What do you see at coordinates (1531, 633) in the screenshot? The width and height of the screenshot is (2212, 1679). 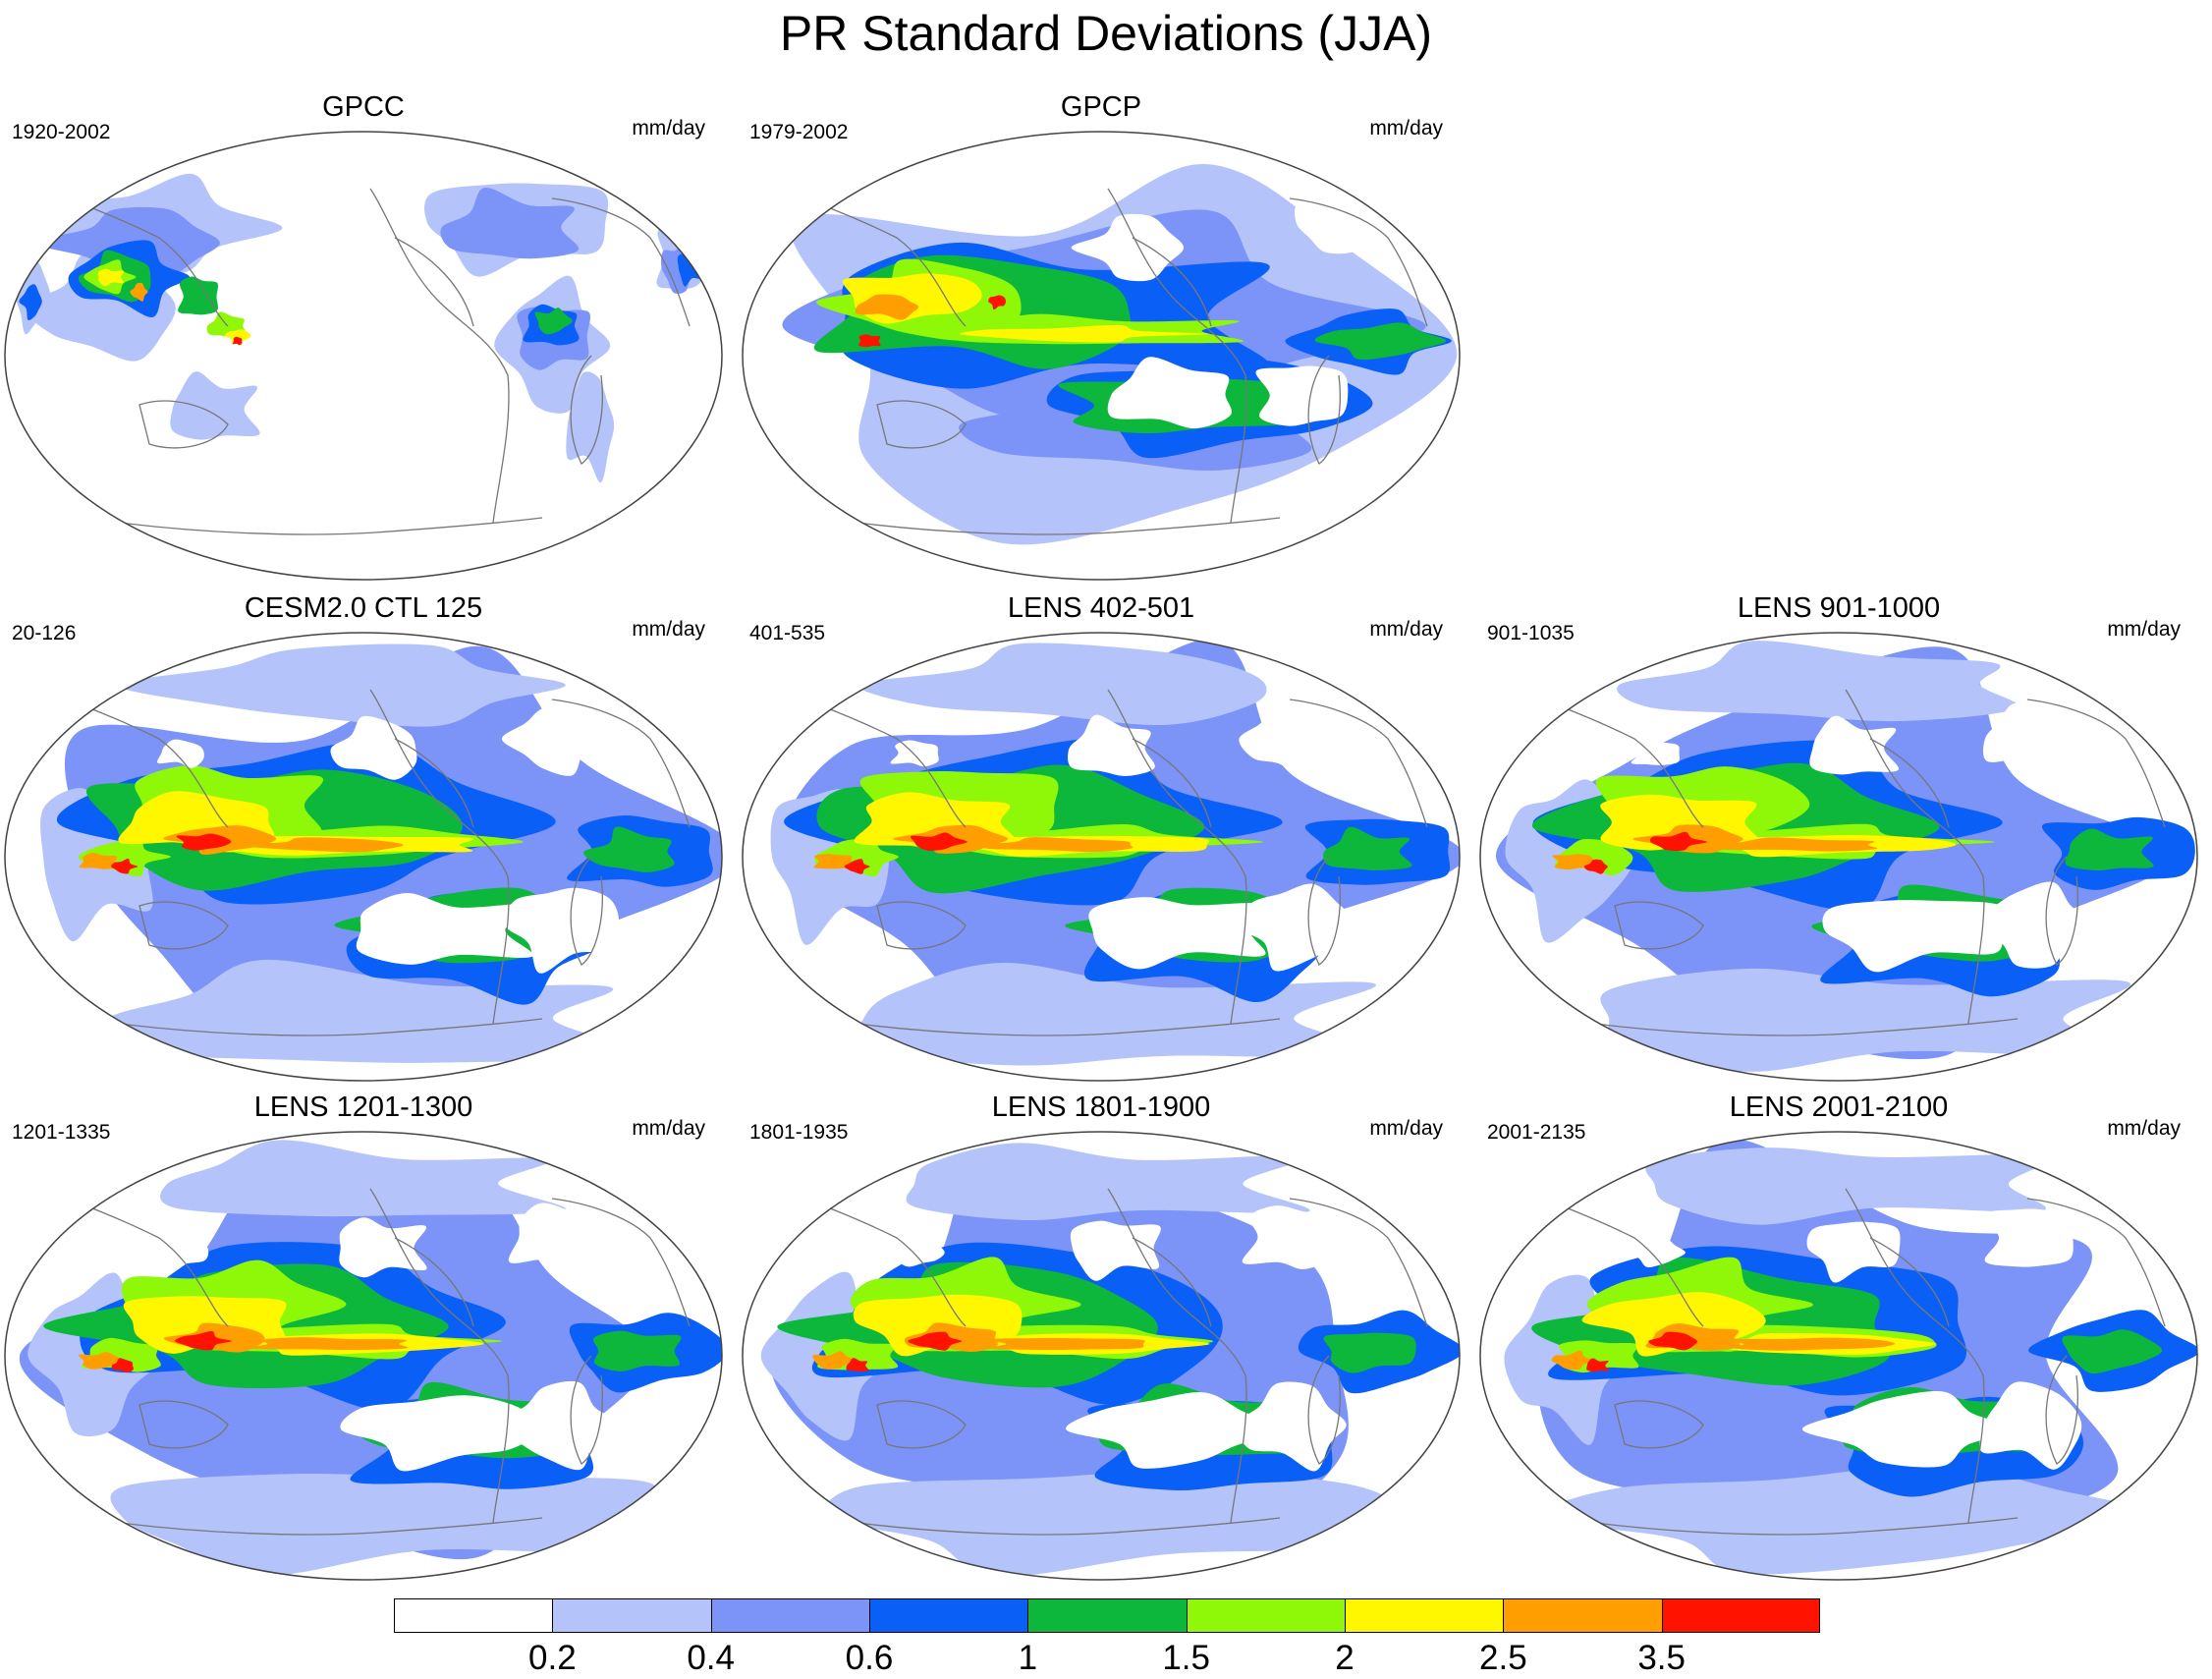 I see `panel-period: 901-1035` at bounding box center [1531, 633].